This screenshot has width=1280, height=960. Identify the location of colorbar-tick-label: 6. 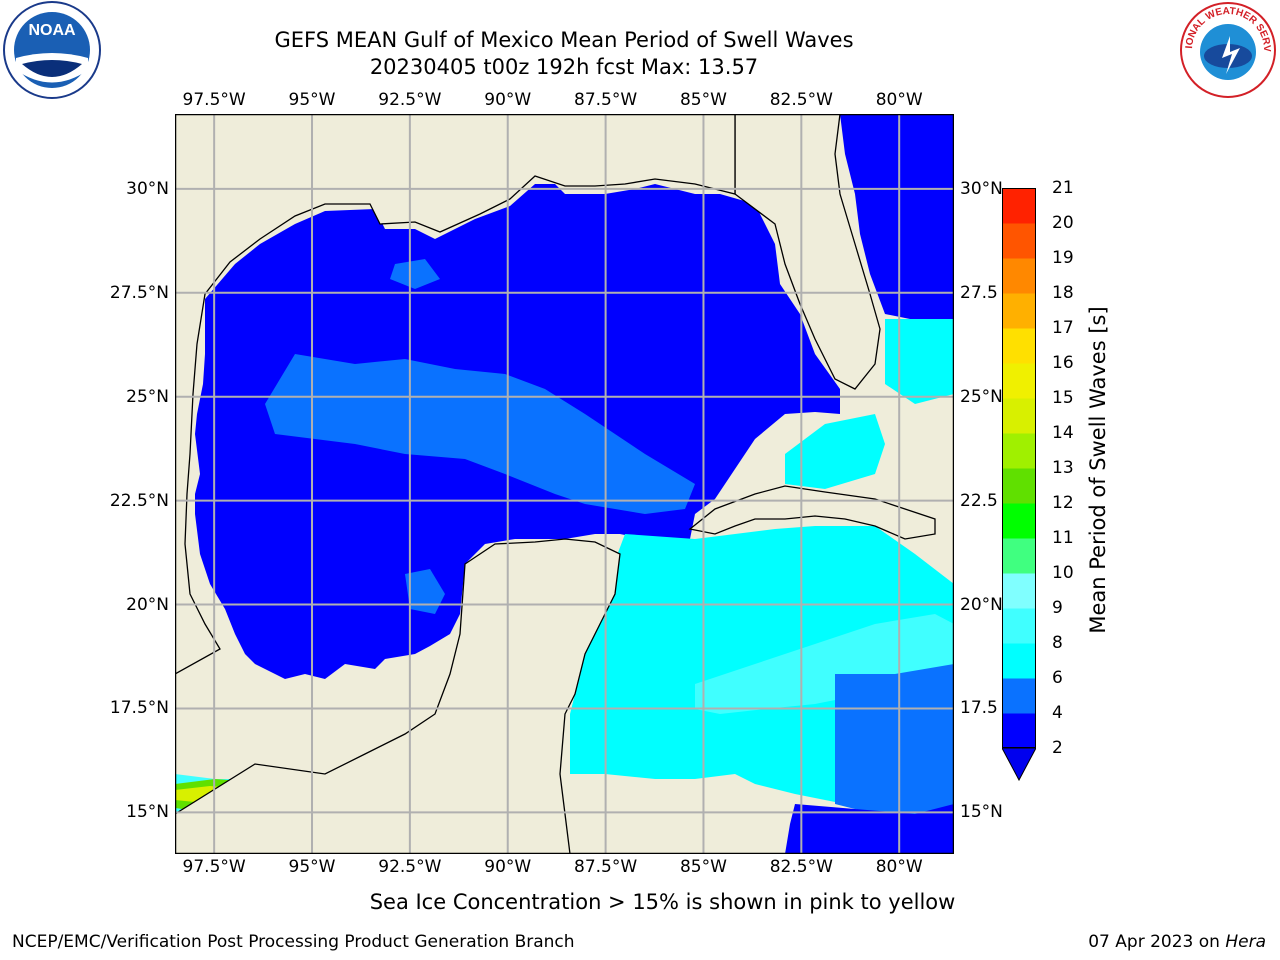
(1057, 678).